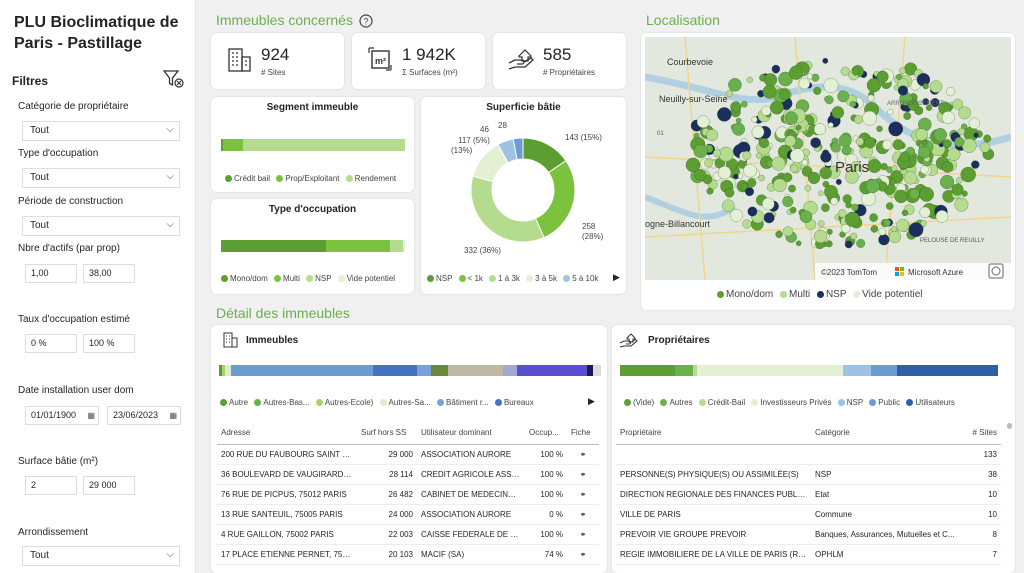 The width and height of the screenshot is (1024, 573). I want to click on col-header-user: Utilisateur dominant, so click(471, 433).